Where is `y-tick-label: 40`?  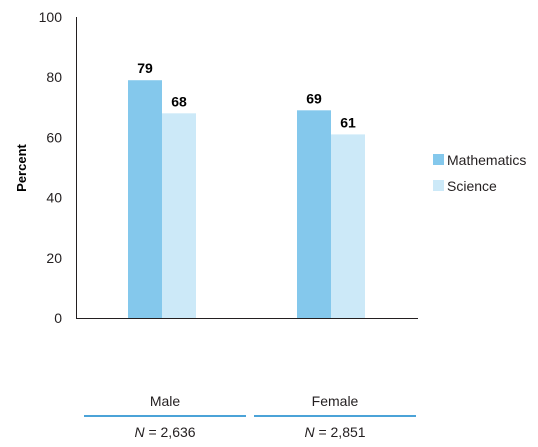 y-tick-label: 40 is located at coordinates (54, 198).